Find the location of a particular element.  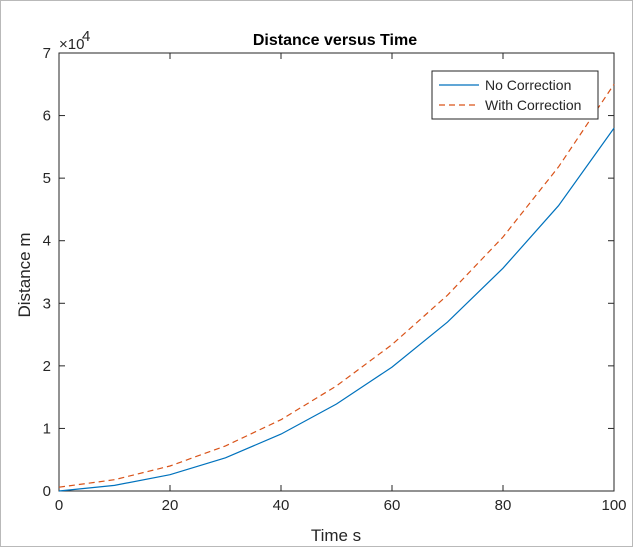

x-tick-label: 40 is located at coordinates (281, 505).